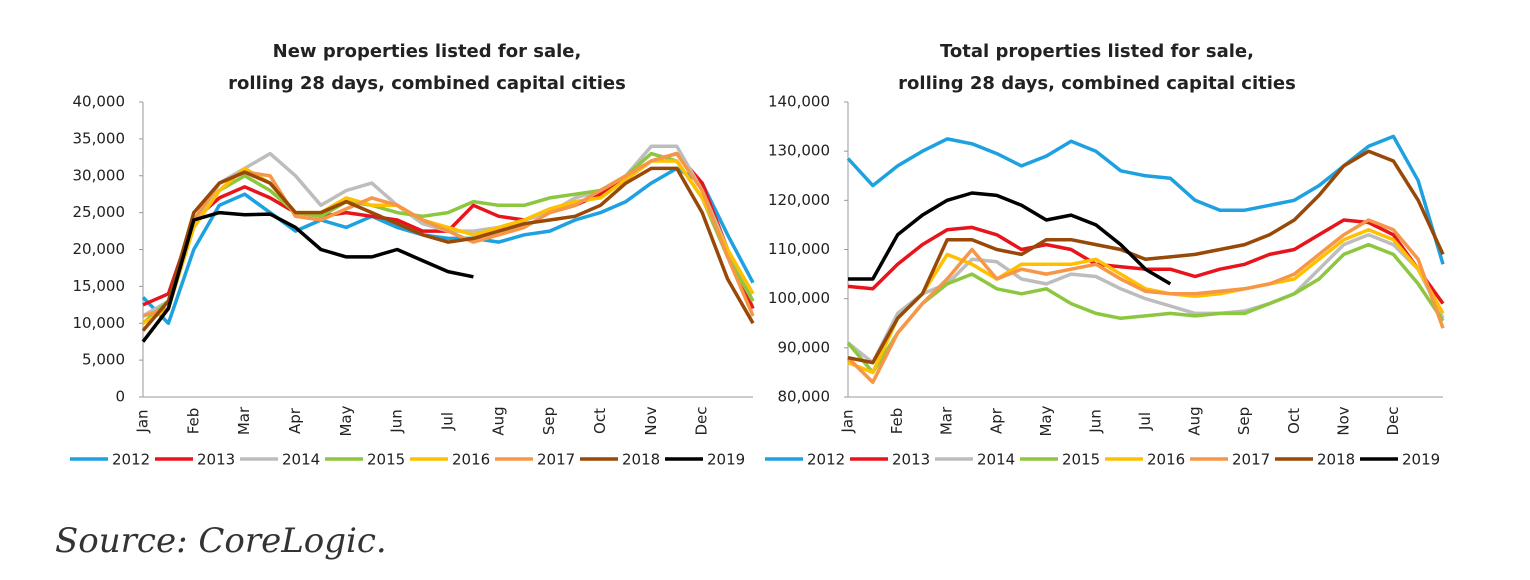 This screenshot has height=580, width=1530. Describe the element at coordinates (99, 138) in the screenshot. I see `y-tick-label: 35,000` at that location.